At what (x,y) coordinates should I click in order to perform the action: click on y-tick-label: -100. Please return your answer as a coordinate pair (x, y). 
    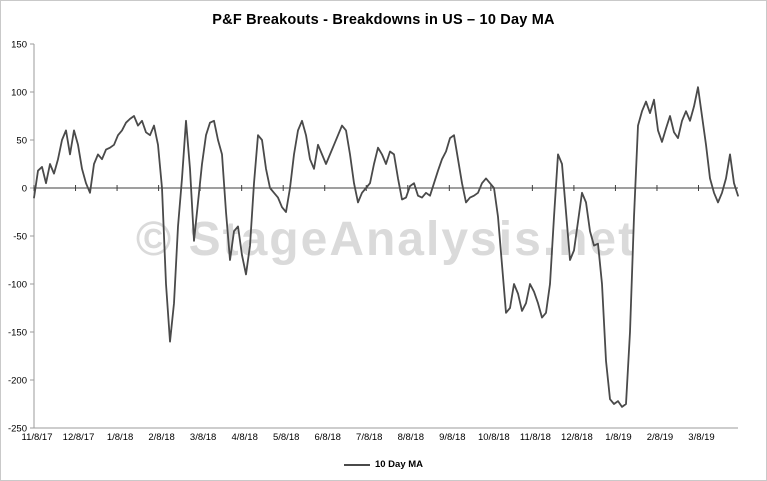
    Looking at the image, I should click on (17, 285).